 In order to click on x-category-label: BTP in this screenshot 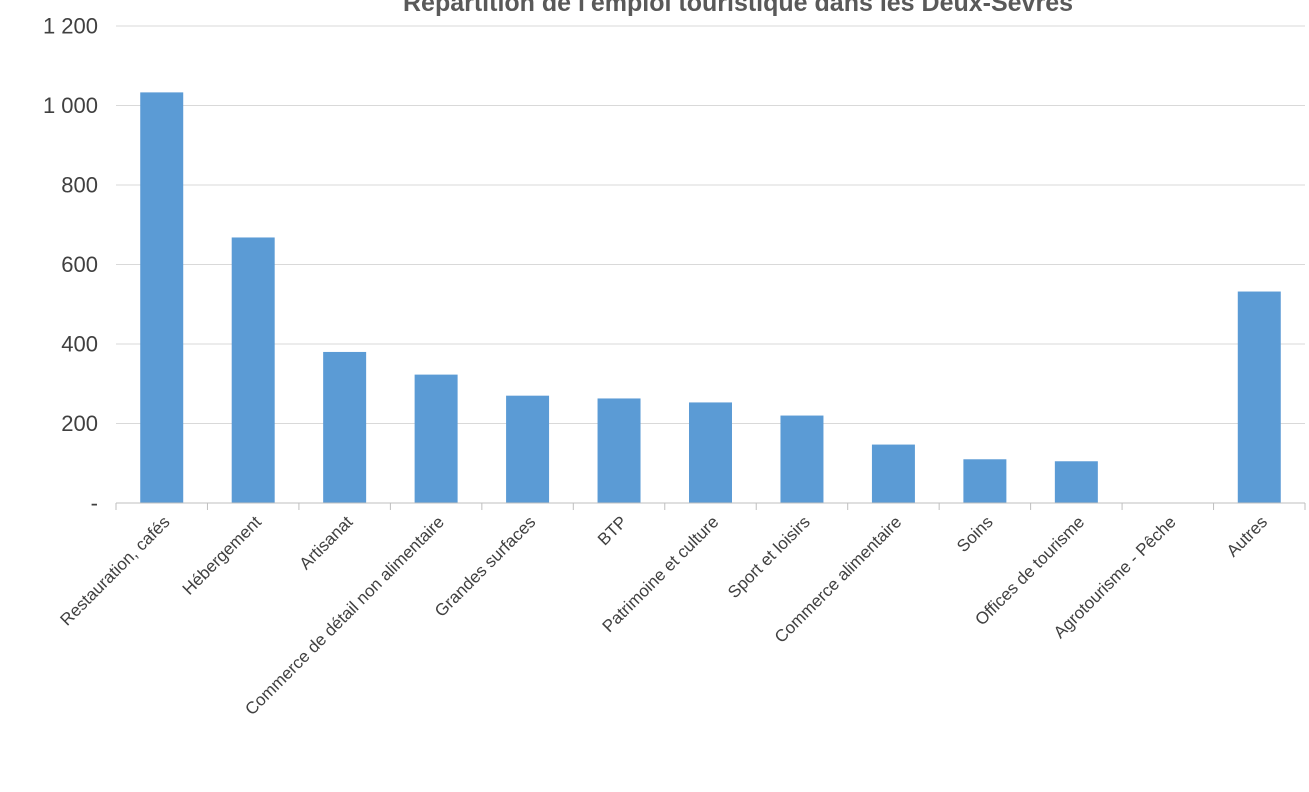, I will do `click(612, 530)`.